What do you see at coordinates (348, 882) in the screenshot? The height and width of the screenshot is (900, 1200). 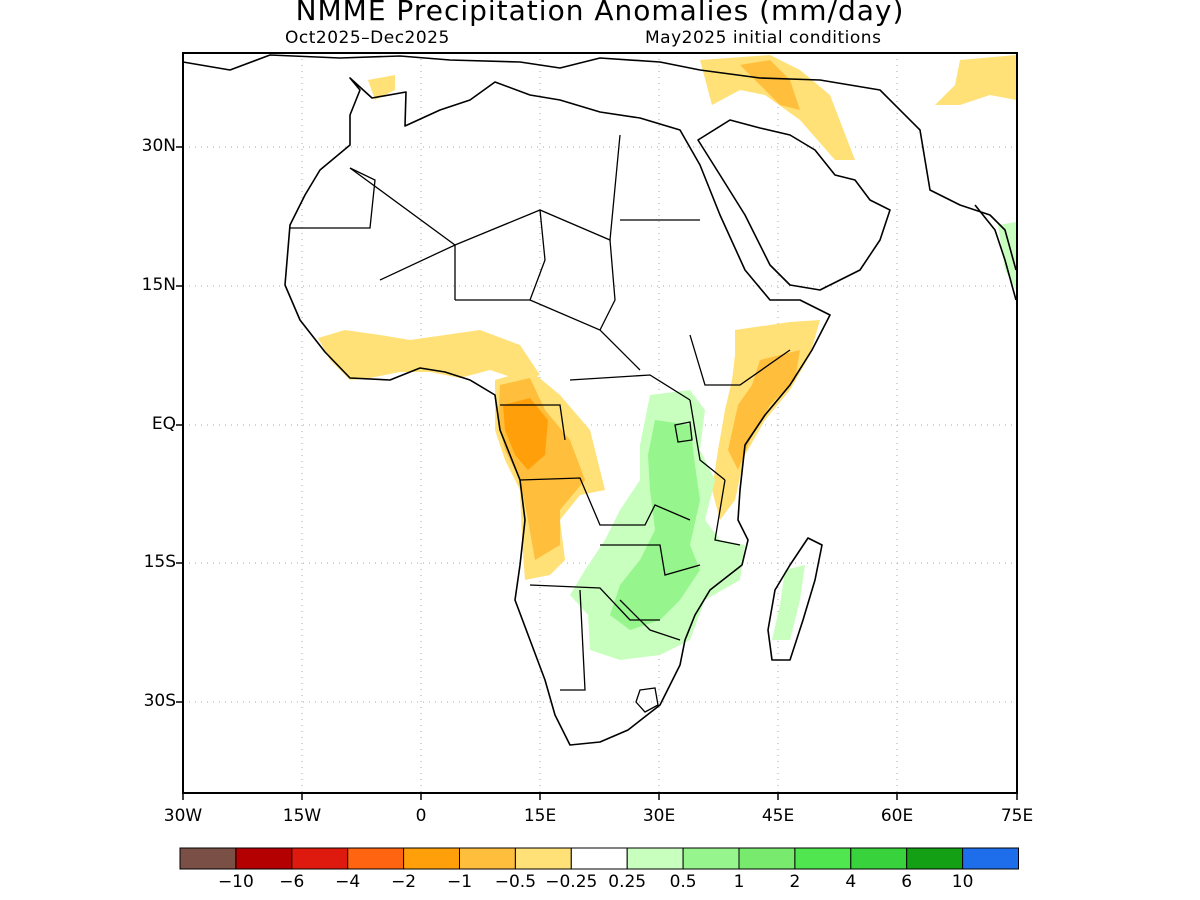 I see `colorbar-label: −4` at bounding box center [348, 882].